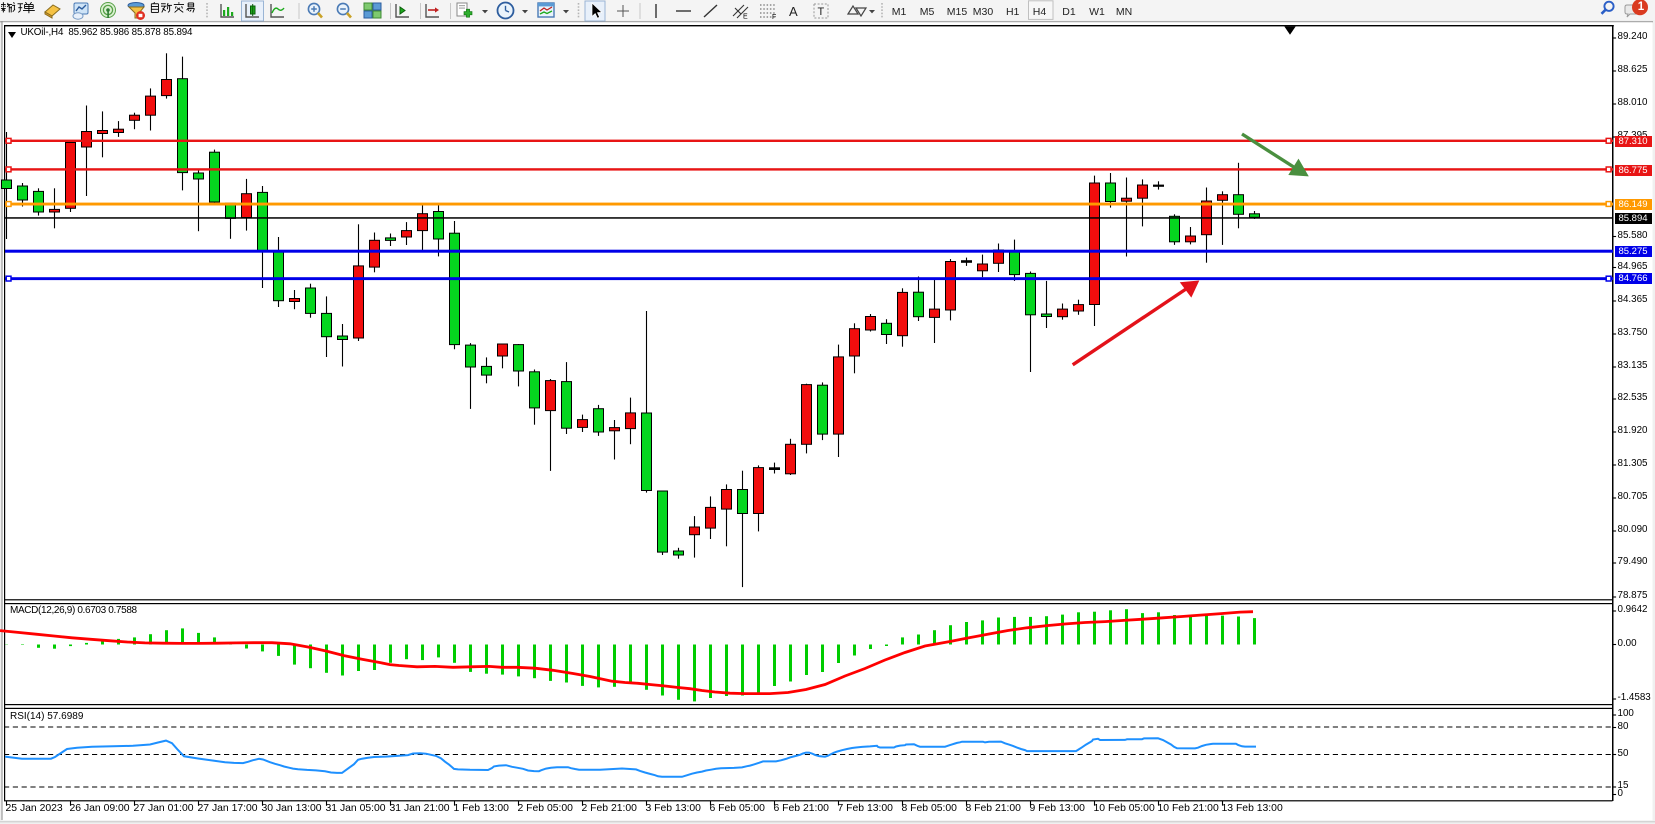 The image size is (1655, 824). What do you see at coordinates (774, 17) in the screenshot?
I see `svg-text: F` at bounding box center [774, 17].